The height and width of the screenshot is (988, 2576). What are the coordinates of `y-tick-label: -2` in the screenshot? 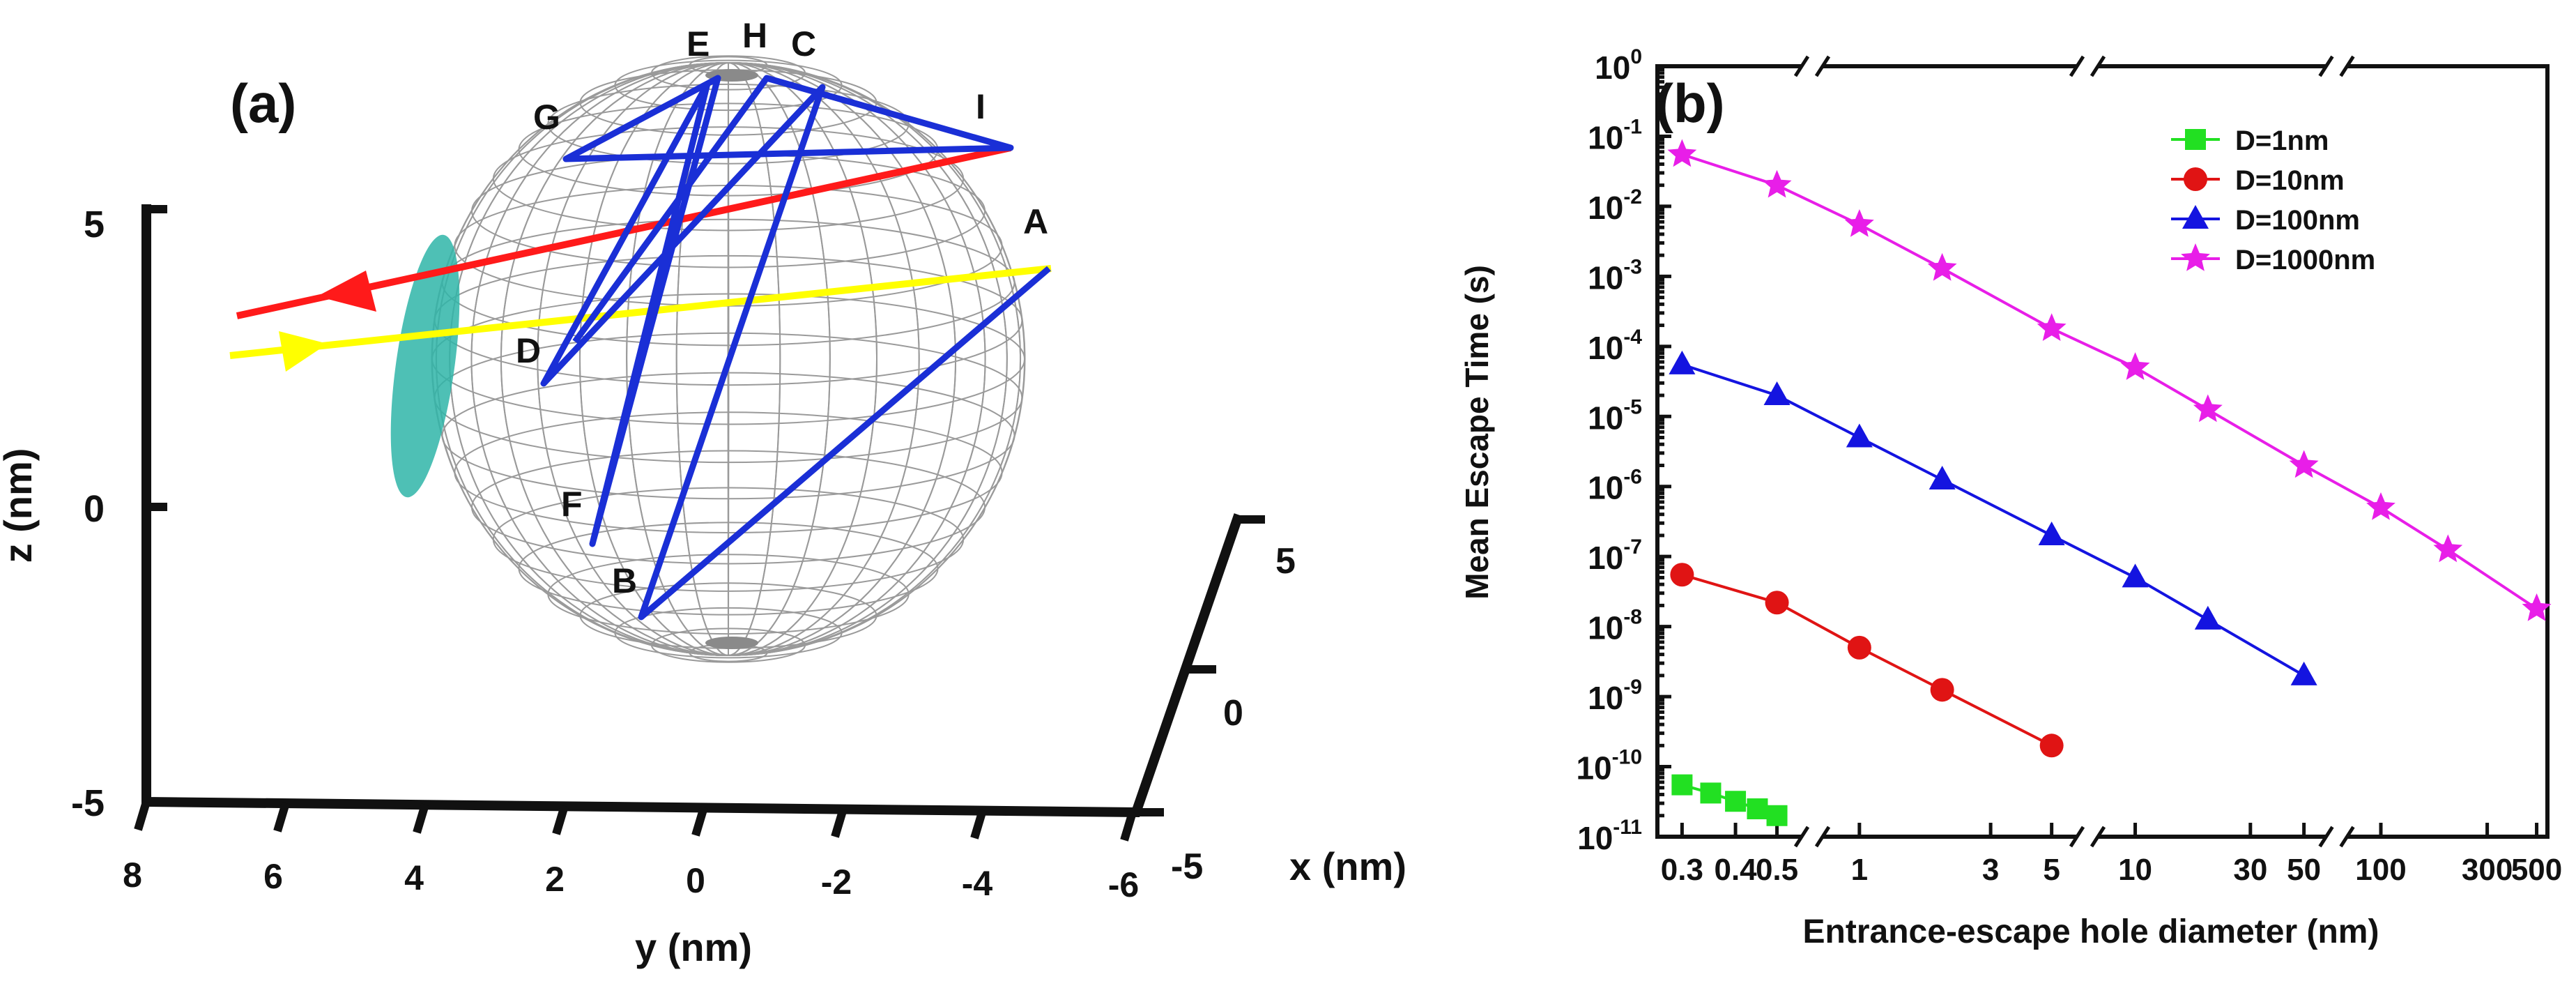 It's located at (836, 882).